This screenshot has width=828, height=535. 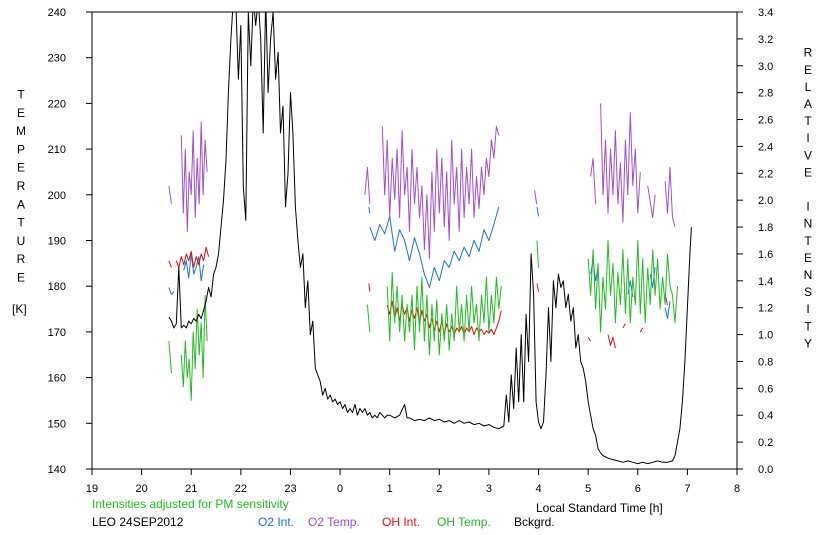 What do you see at coordinates (808, 224) in the screenshot?
I see `axis-title-letter: N` at bounding box center [808, 224].